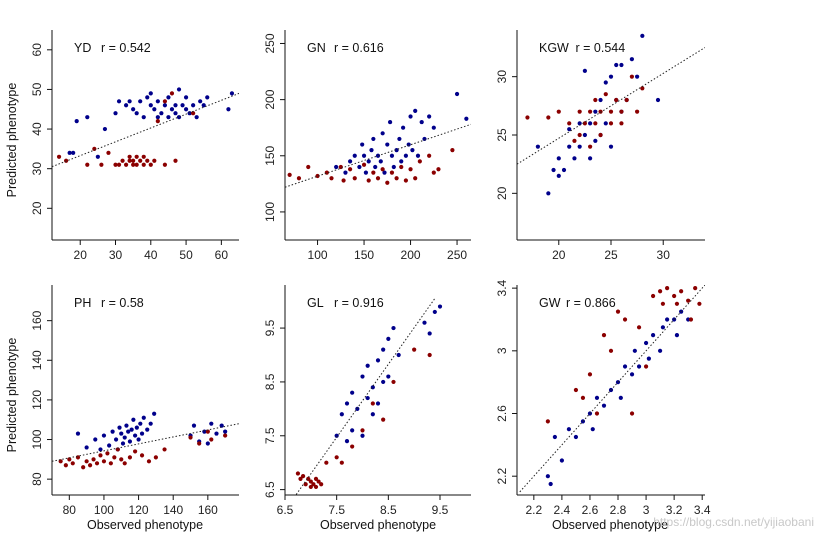 The width and height of the screenshot is (822, 541). Describe the element at coordinates (562, 510) in the screenshot. I see `x-tick-label: 2.4` at that location.